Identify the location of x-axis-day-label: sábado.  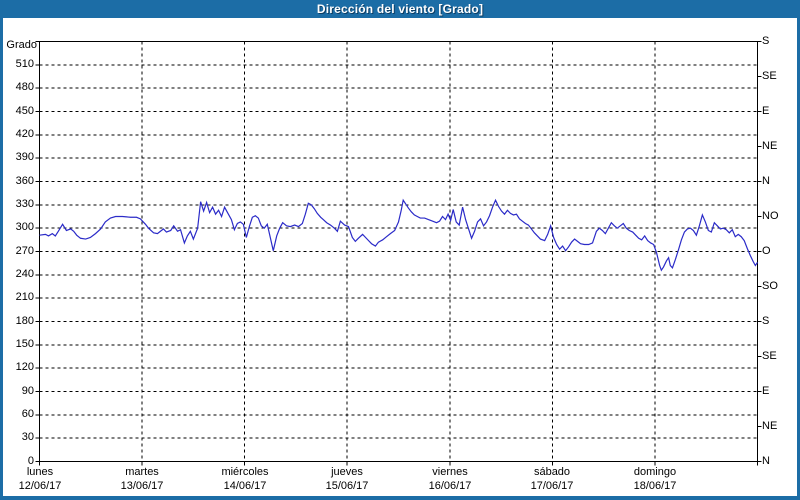
(552, 472).